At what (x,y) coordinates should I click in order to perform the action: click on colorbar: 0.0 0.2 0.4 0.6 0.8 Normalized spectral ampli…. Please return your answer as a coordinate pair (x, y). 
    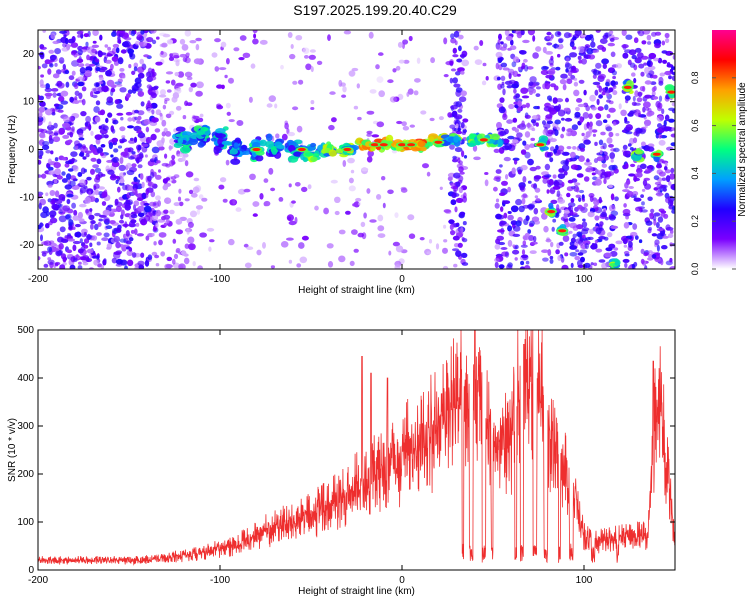
    Looking at the image, I should click on (719, 152).